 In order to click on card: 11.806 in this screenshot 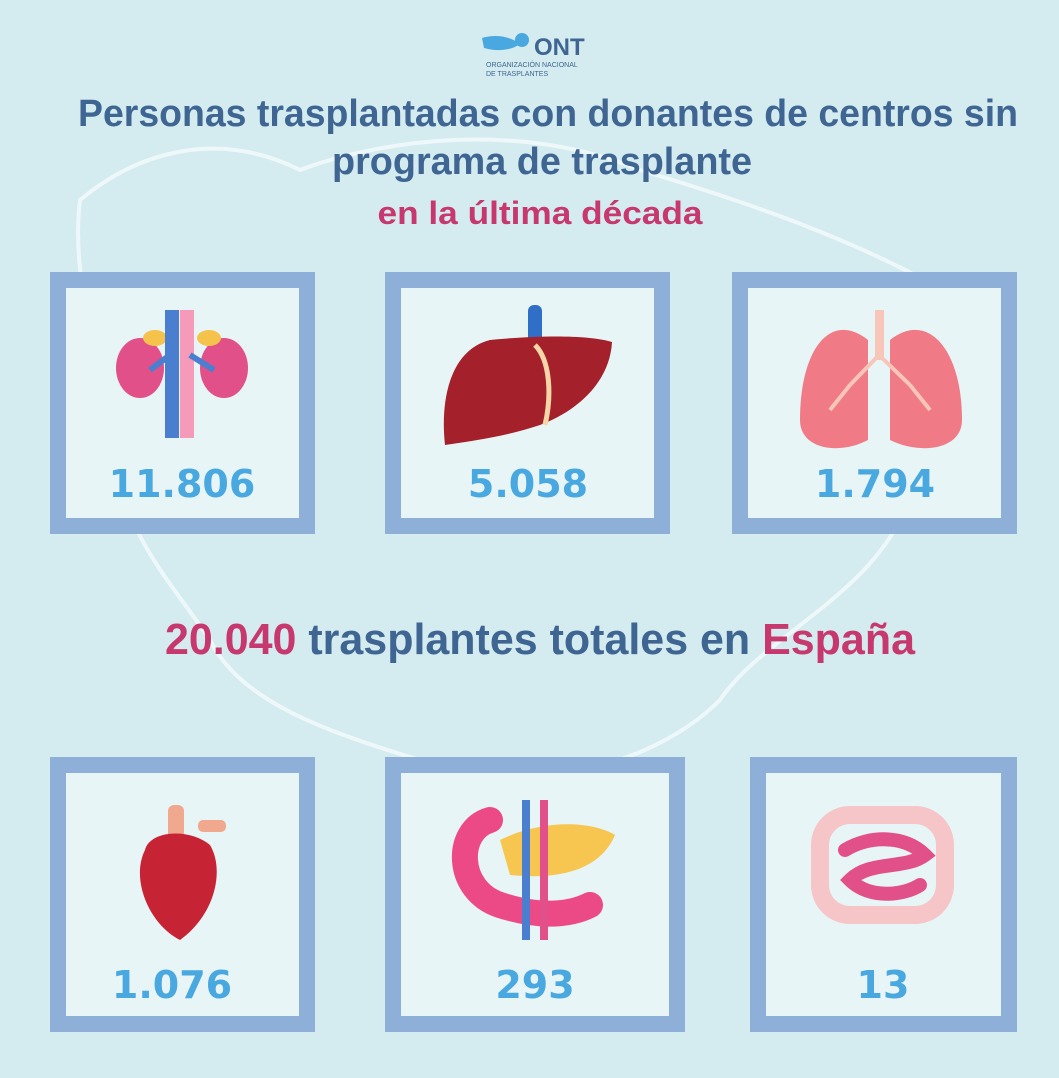, I will do `click(182, 403)`.